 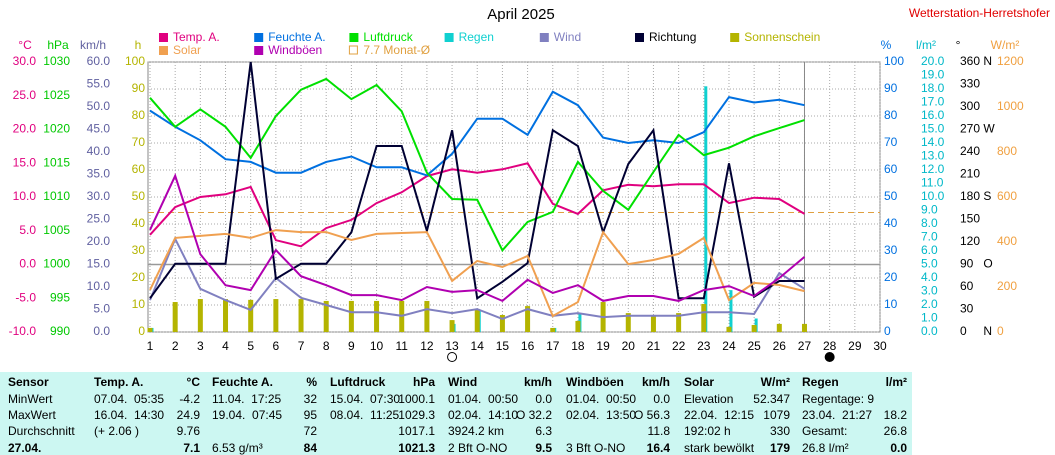 I want to click on tick-label: 20.0, so click(x=99, y=241).